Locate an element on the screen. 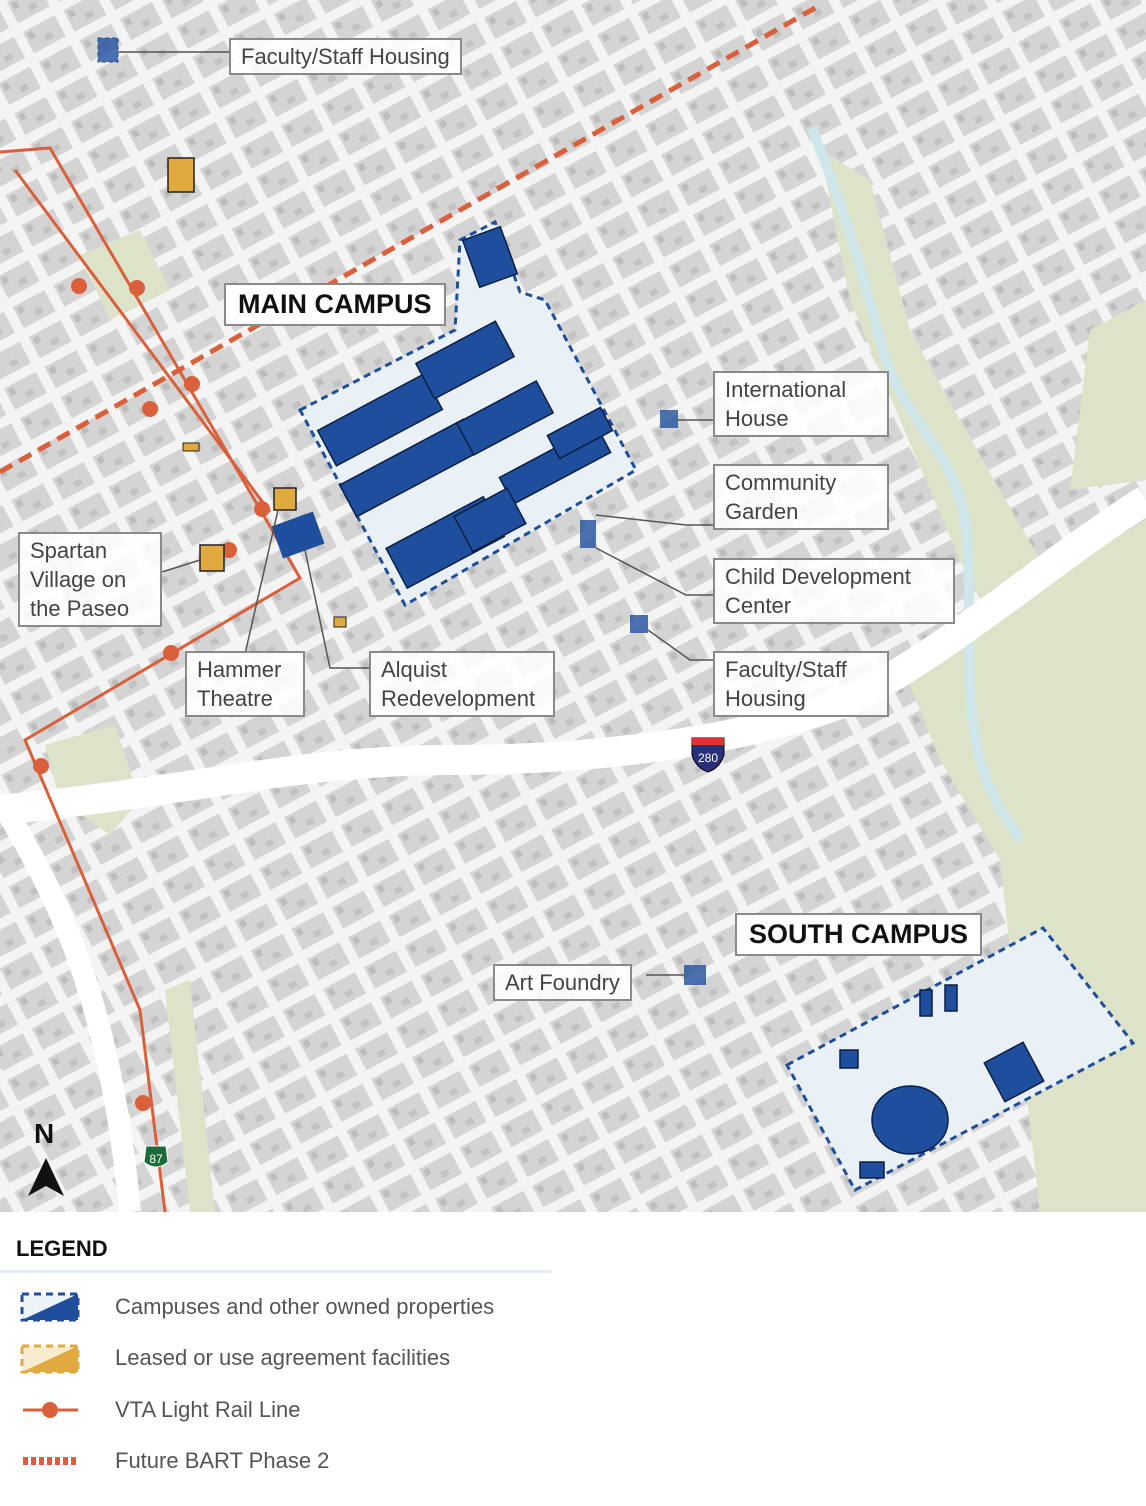 The width and height of the screenshot is (1146, 1506). label-south-campus: SOUTH CAMPUS is located at coordinates (859, 934).